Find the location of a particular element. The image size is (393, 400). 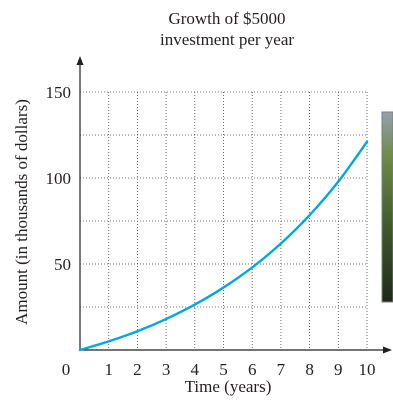

y-tick-label: 100 is located at coordinates (59, 178).